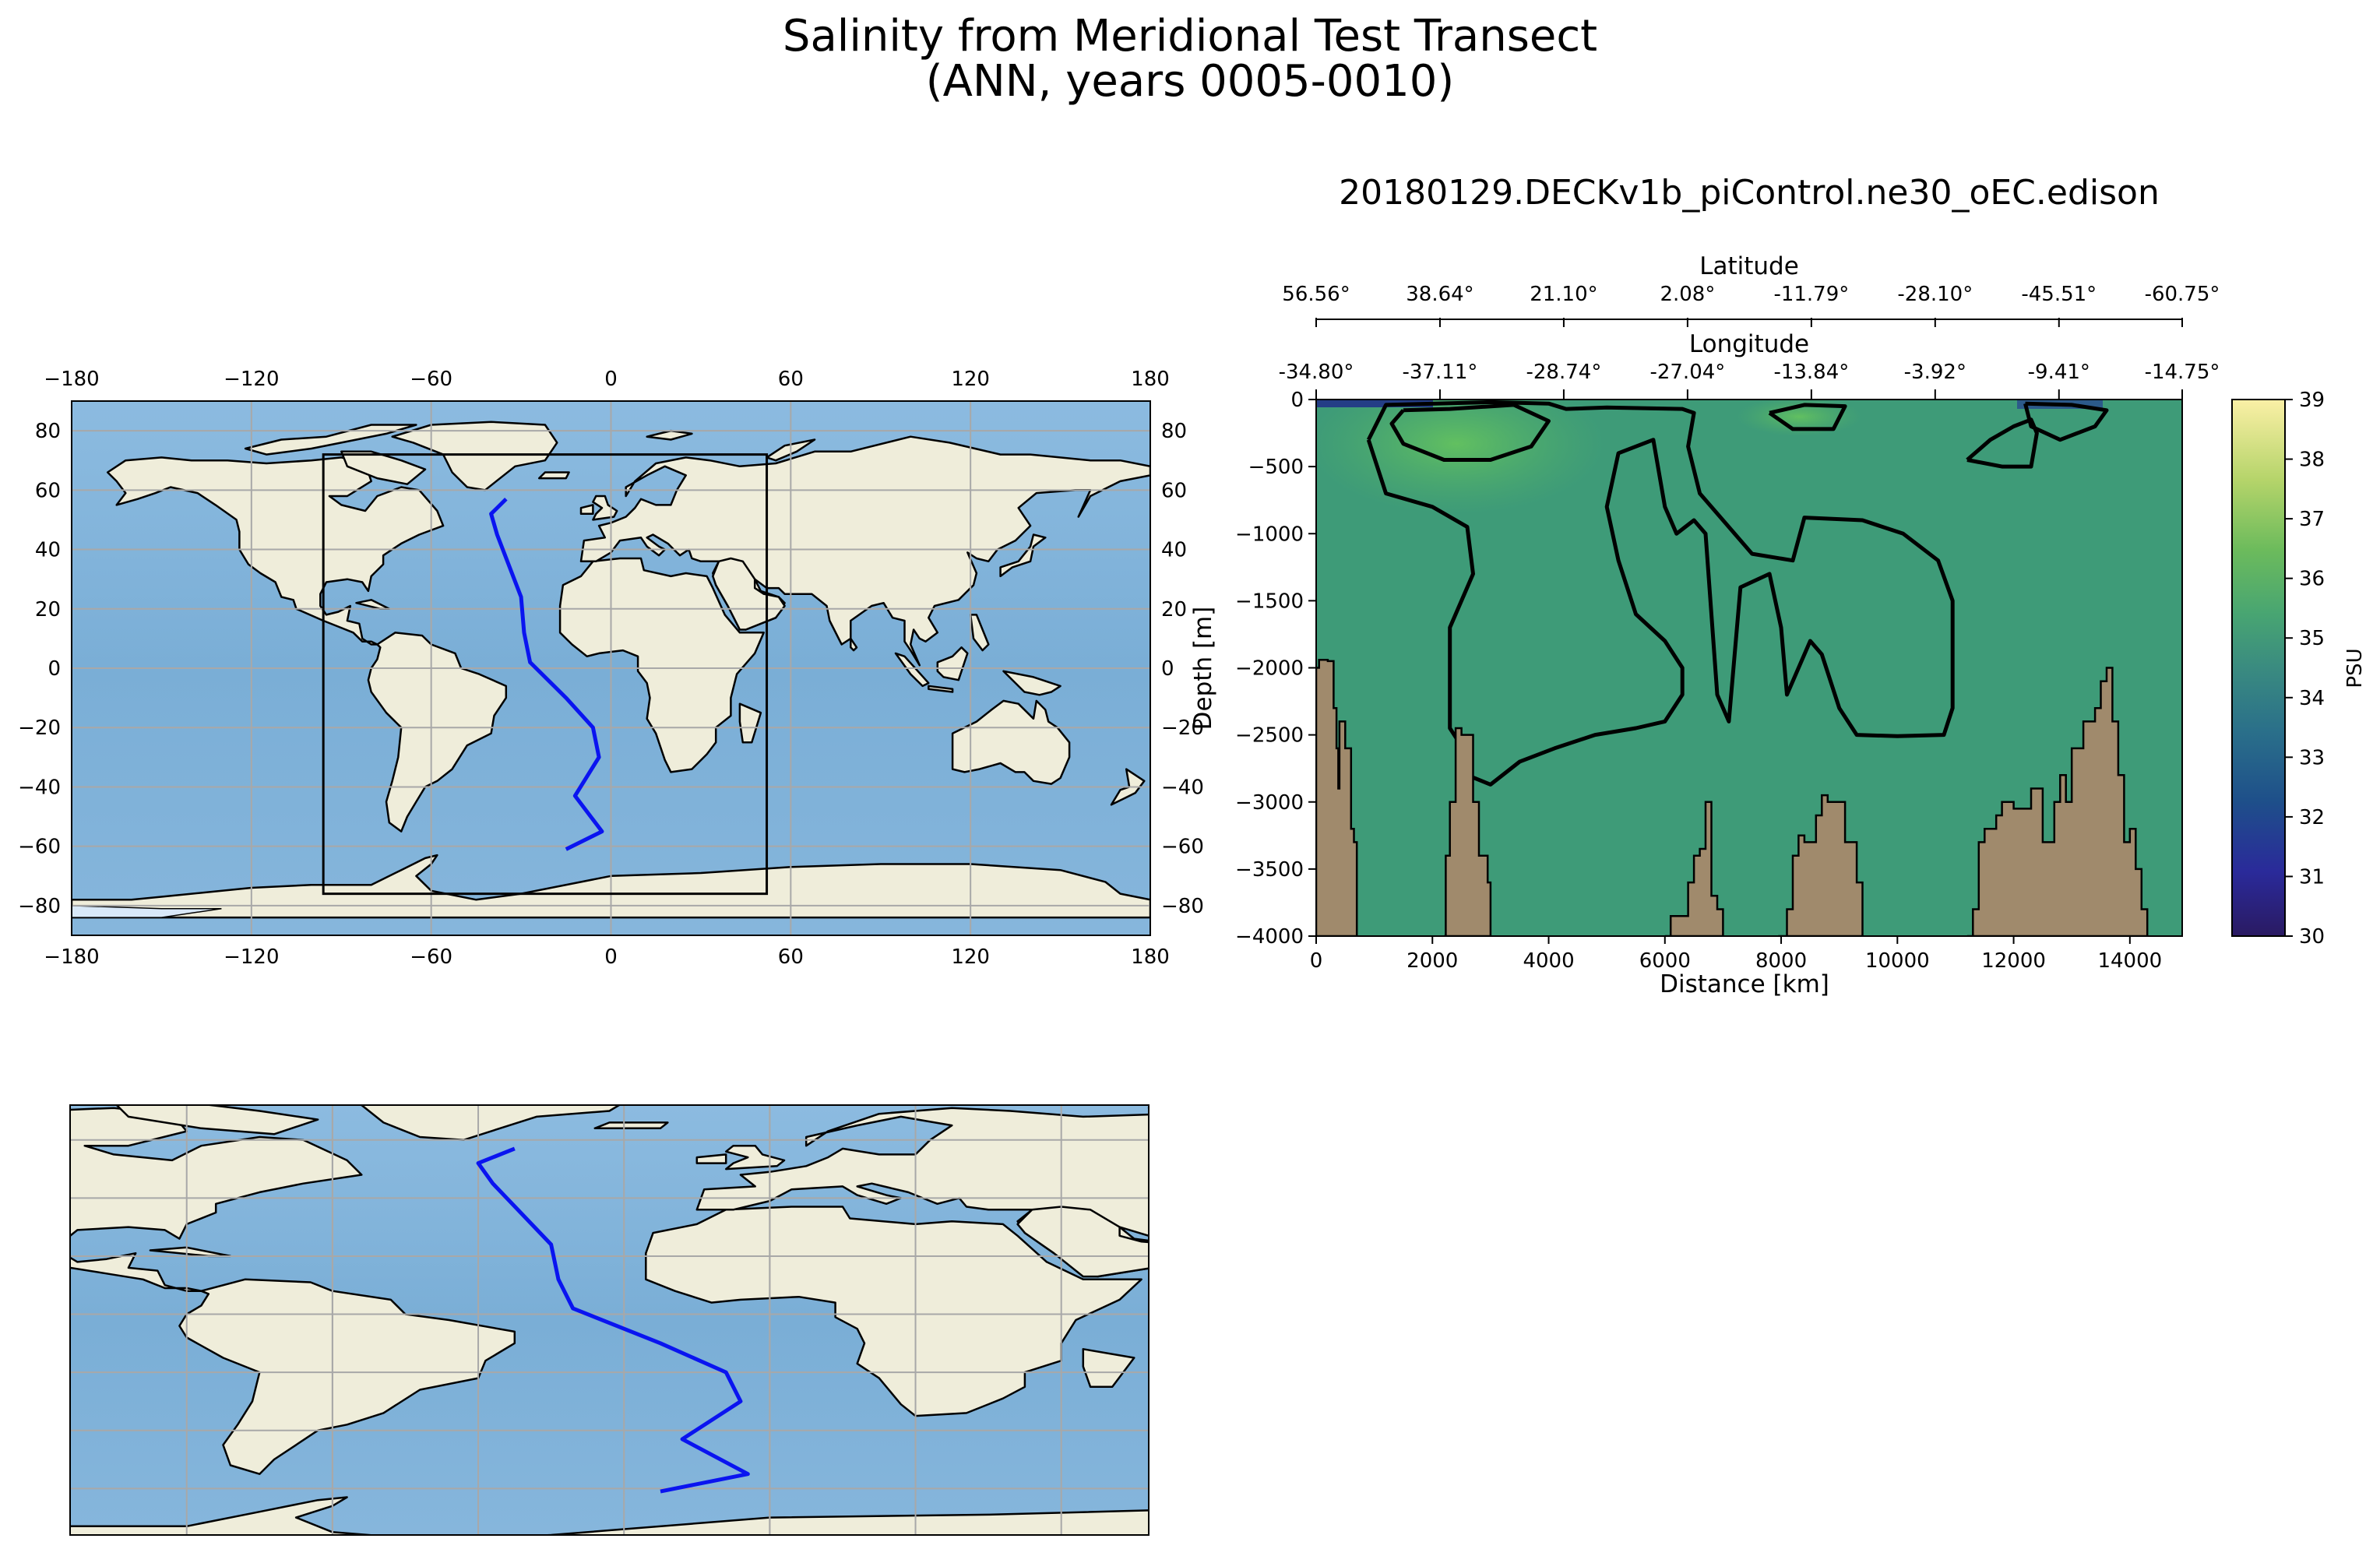 Image resolution: width=2380 pixels, height=1549 pixels. What do you see at coordinates (912, 670) in the screenshot?
I see `sumatra-land` at bounding box center [912, 670].